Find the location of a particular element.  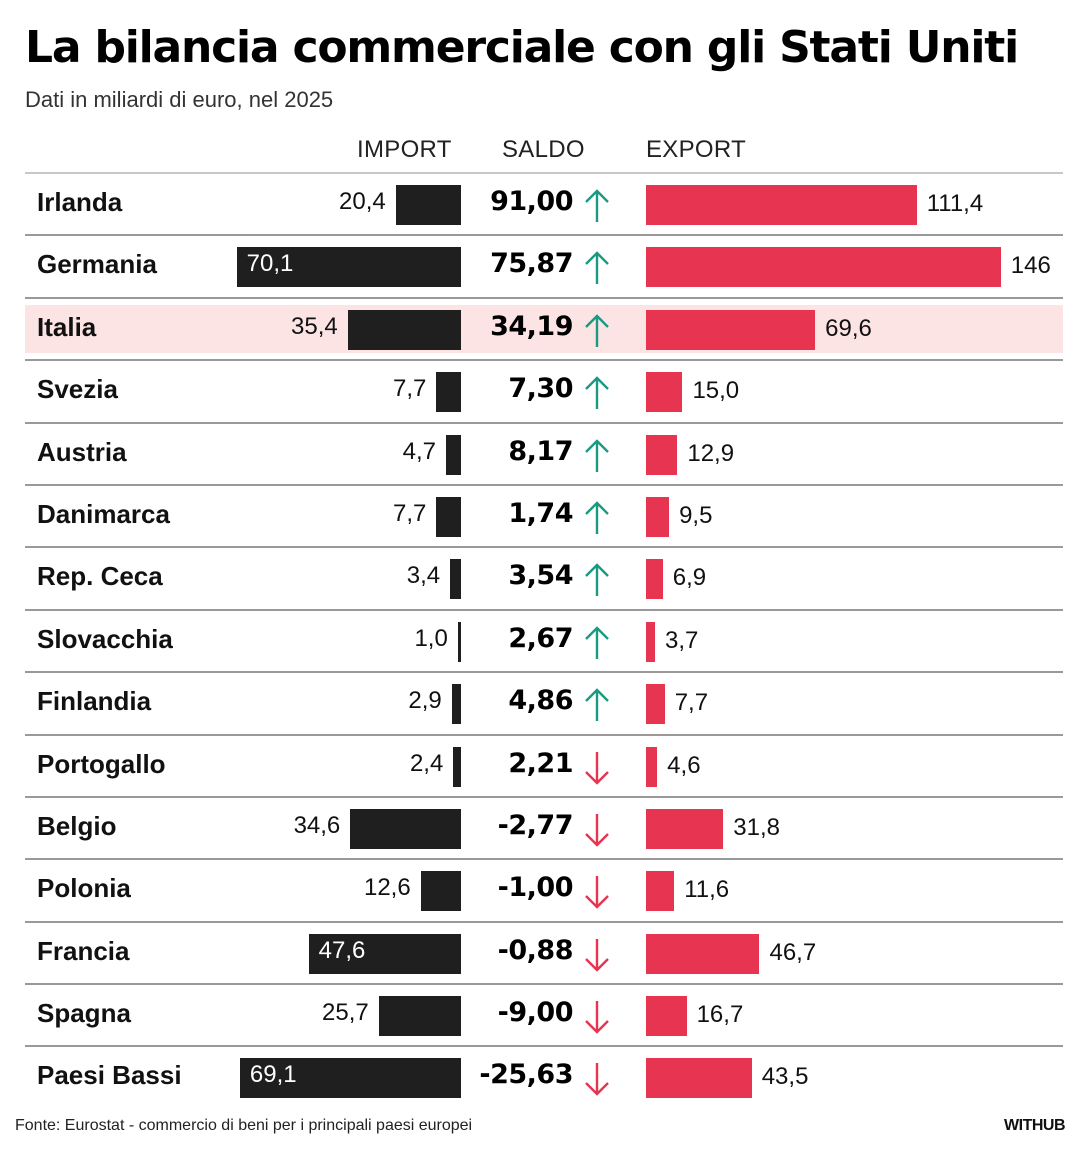

table-row: Portogallo 2,4 2,21 4,6 is located at coordinates (544, 764).